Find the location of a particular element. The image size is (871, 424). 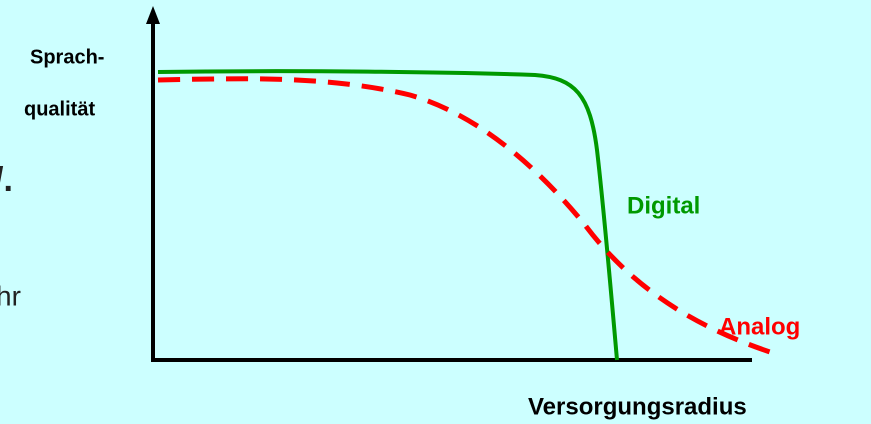

x-axis-label: Versorgungsradius is located at coordinates (637, 406).